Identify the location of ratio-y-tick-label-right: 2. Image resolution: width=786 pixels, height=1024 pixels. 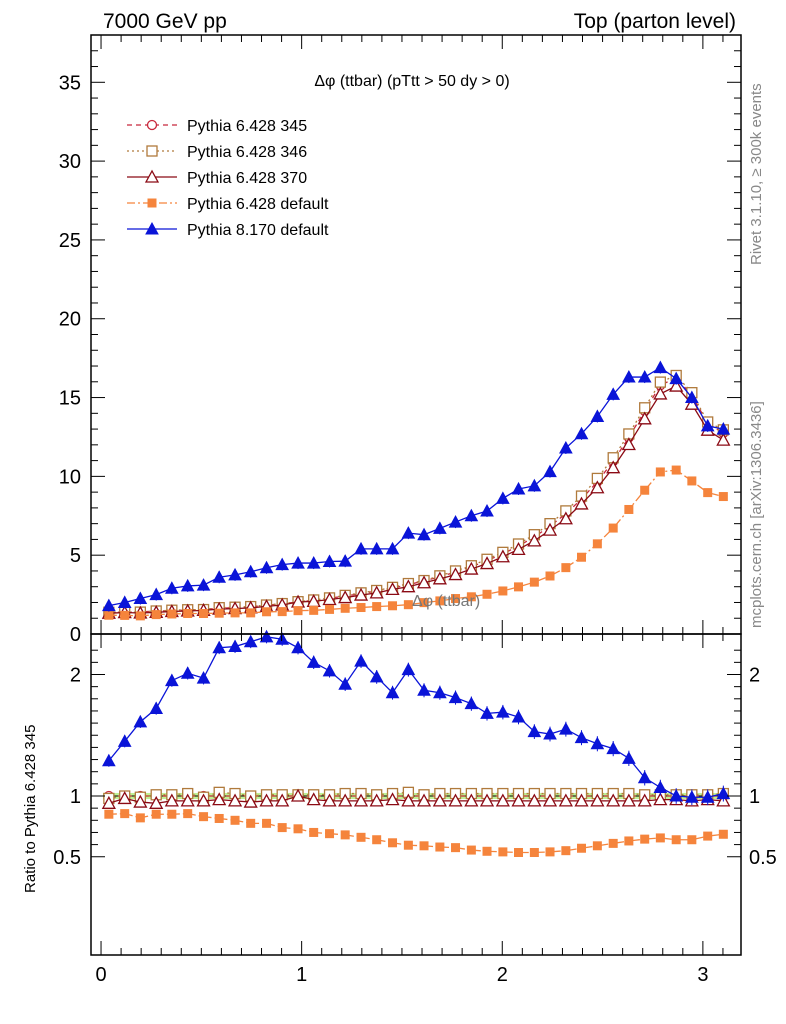
(754, 676).